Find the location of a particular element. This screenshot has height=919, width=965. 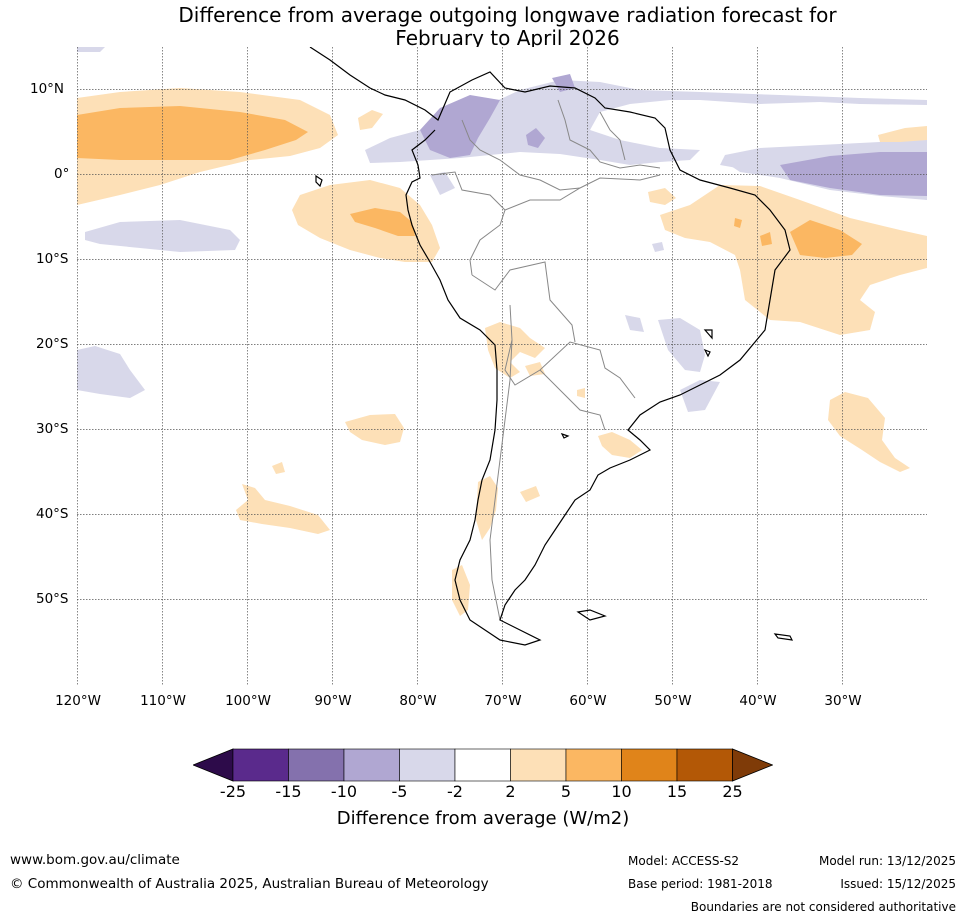

lon-label-80w: 80°W is located at coordinates (418, 701).